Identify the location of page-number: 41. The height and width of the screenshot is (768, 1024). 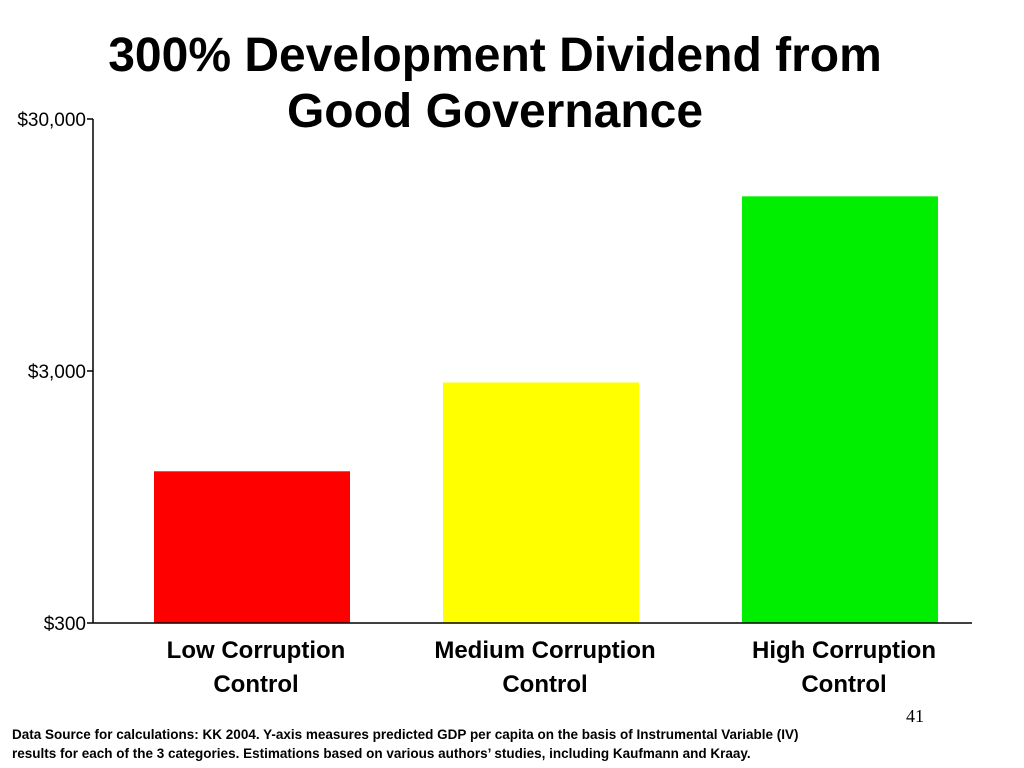
(915, 716).